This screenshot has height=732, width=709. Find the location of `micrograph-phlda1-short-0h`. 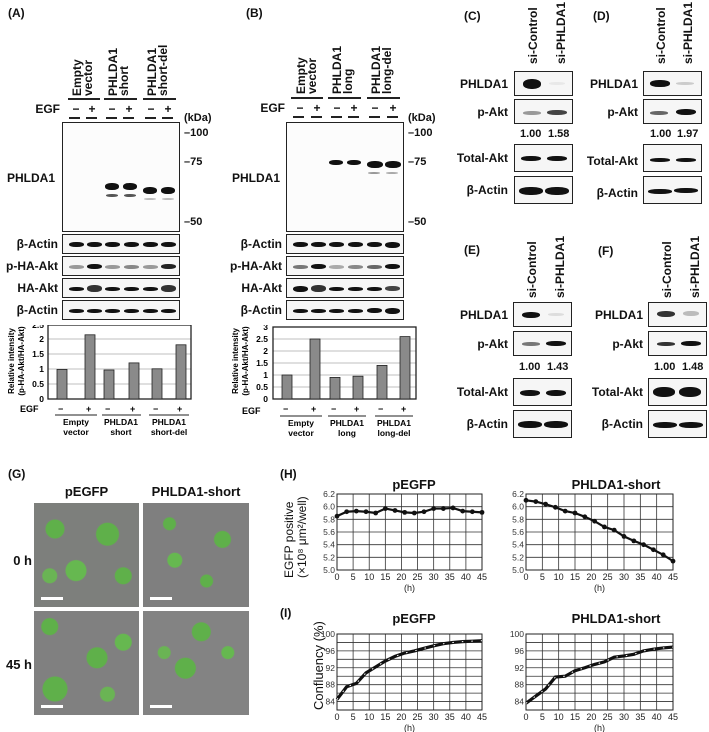

micrograph-phlda1-short-0h is located at coordinates (196, 555).